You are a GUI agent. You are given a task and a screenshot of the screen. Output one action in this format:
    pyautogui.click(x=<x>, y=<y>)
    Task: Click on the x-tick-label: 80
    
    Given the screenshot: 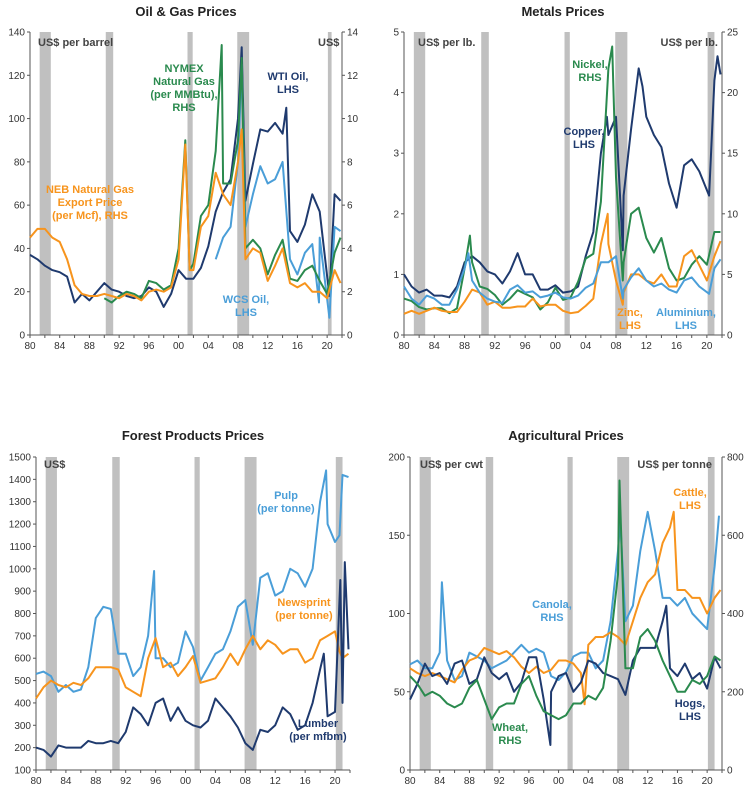 What is the action you would take?
    pyautogui.click(x=410, y=781)
    